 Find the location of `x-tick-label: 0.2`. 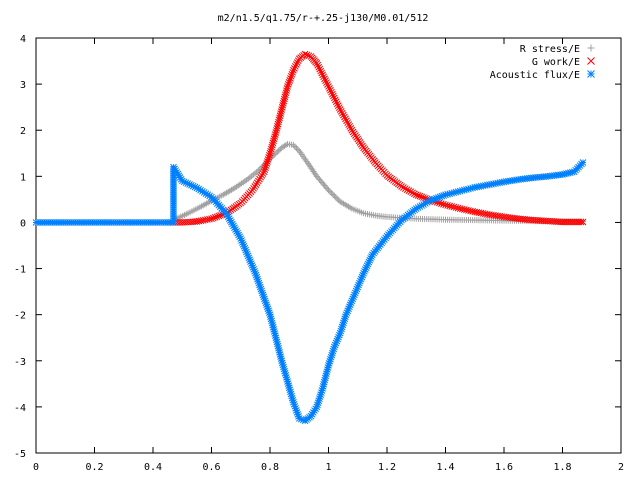

x-tick-label: 0.2 is located at coordinates (94, 467).